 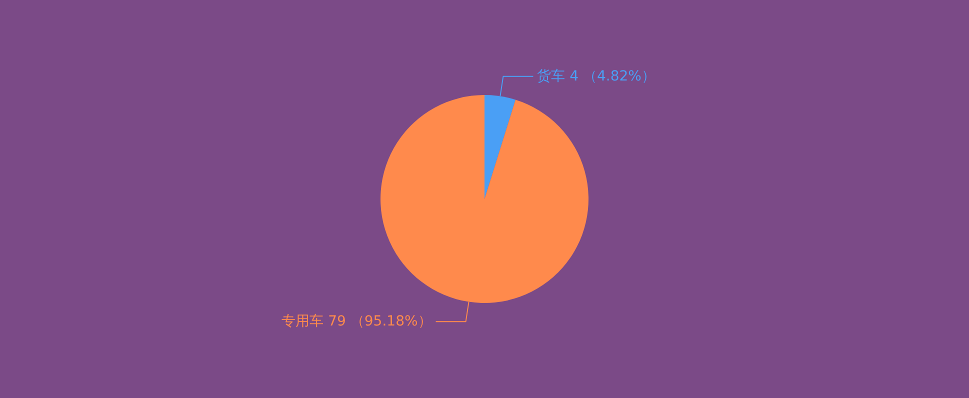 What do you see at coordinates (596, 76) in the screenshot?
I see `slice-label: 货车 4 （4.82%）` at bounding box center [596, 76].